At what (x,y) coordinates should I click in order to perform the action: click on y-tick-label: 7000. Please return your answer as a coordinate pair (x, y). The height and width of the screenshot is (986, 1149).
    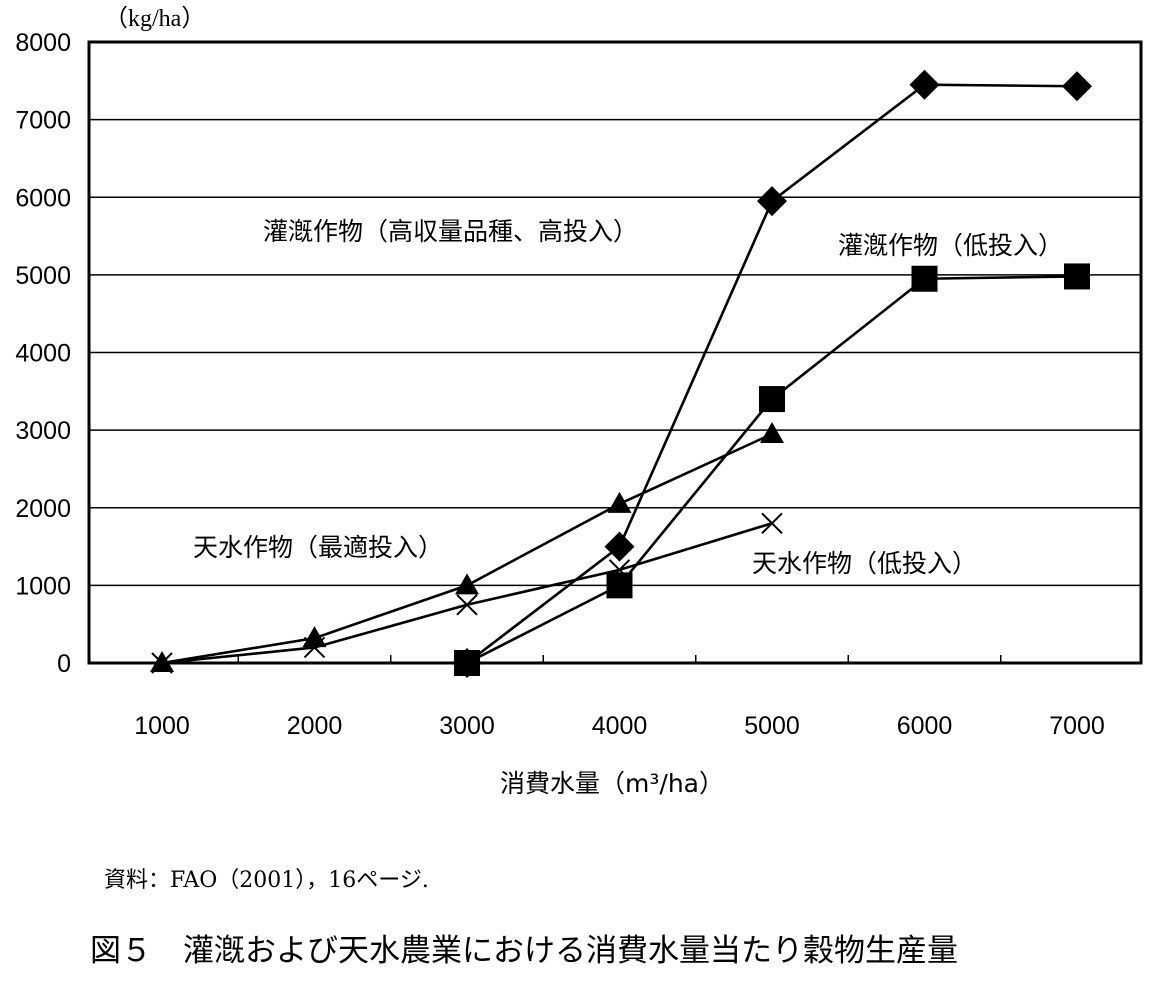
    Looking at the image, I should click on (43, 121).